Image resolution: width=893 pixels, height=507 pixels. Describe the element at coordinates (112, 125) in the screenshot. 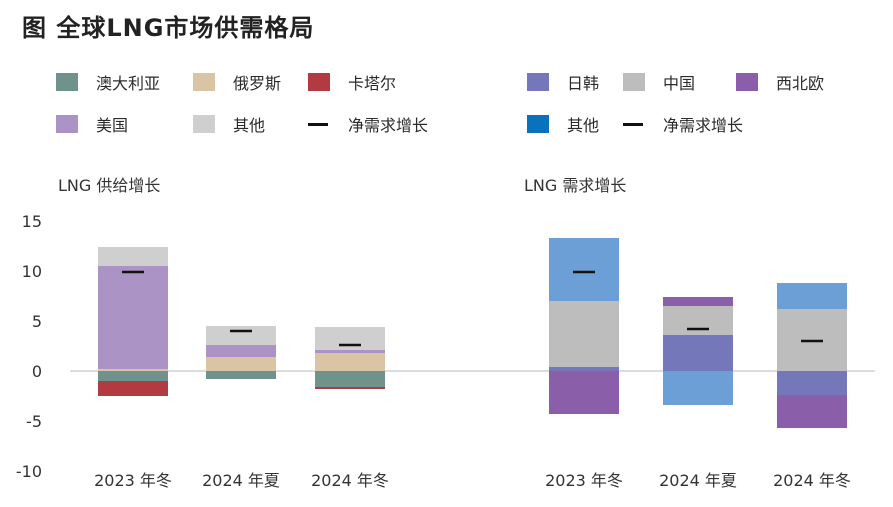

I see `legend-label: 美国` at that location.